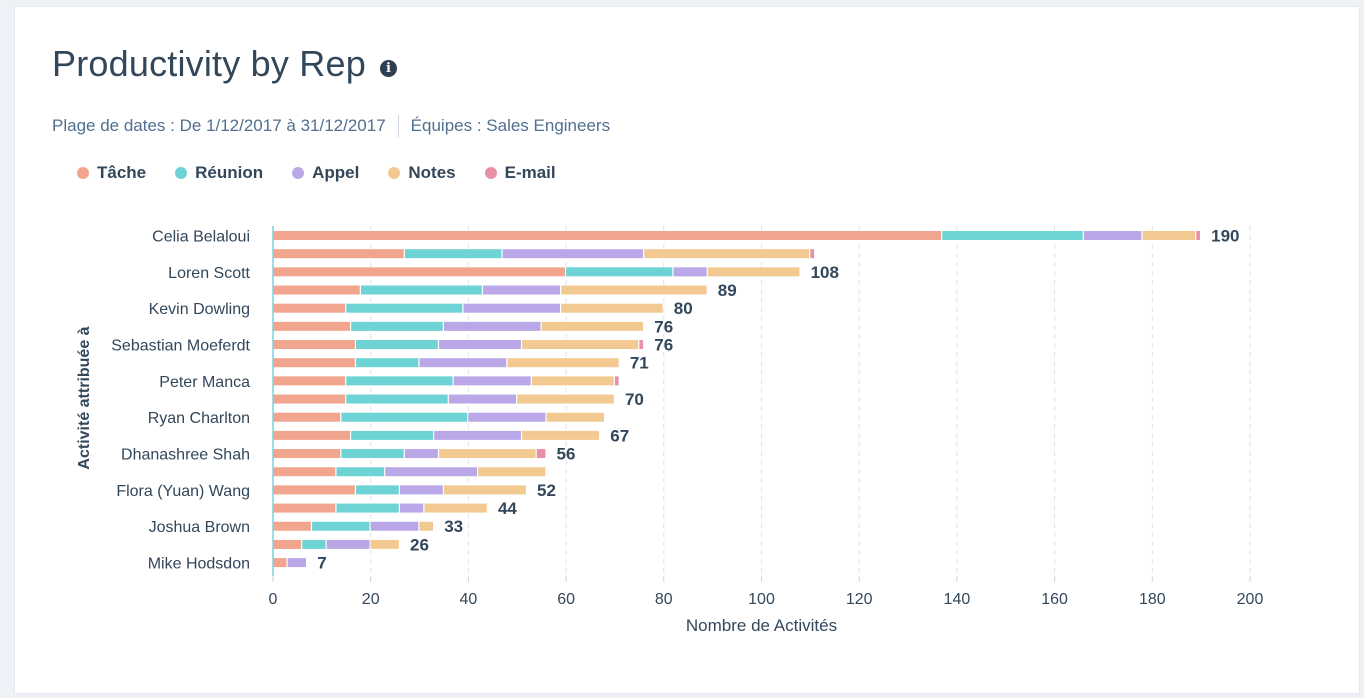  I want to click on legend-item-tache: Tâche, so click(111, 173).